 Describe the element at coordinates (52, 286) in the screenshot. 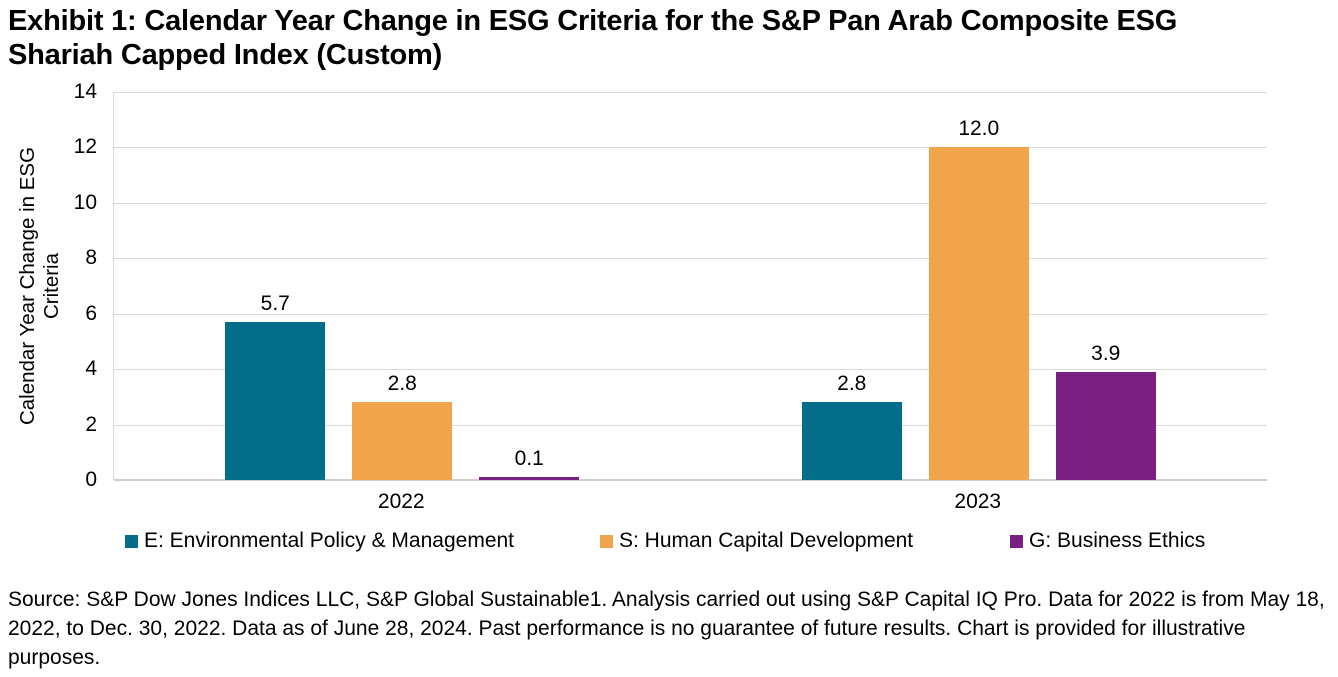

I see `y-axis-ticks: 0 2 4 6 8 10 12 14` at that location.